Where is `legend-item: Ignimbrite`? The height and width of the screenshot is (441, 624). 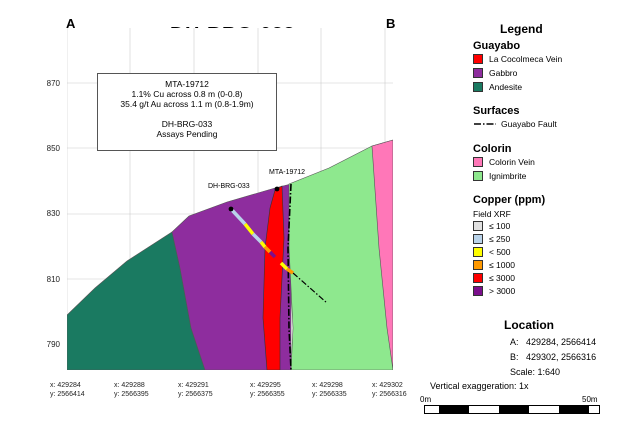 legend-item: Ignimbrite is located at coordinates (499, 176).